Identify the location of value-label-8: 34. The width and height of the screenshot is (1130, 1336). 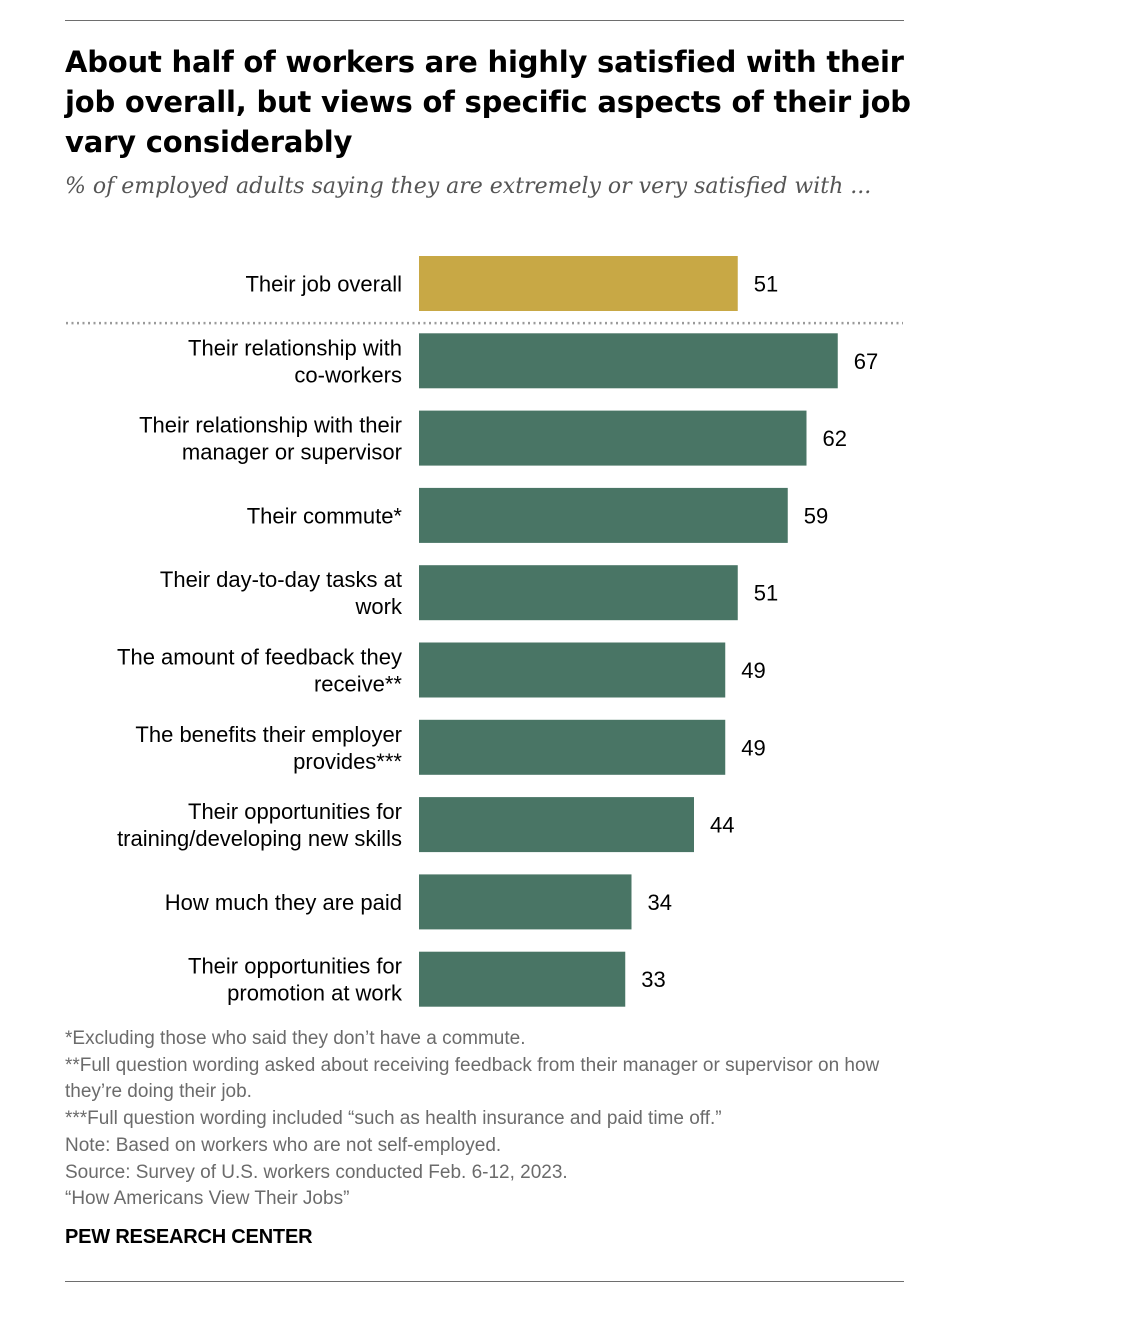
(660, 902).